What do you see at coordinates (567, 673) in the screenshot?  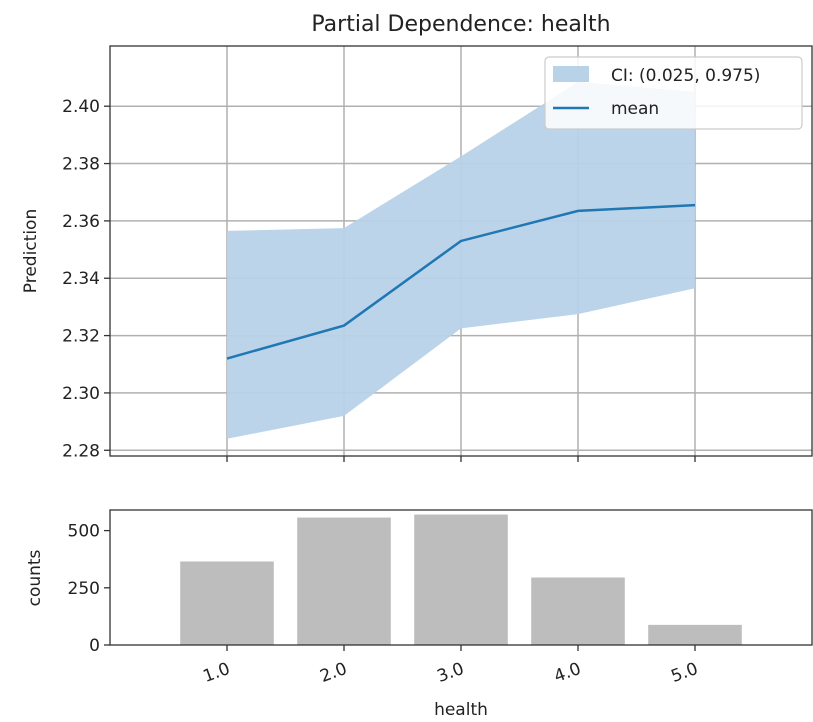 I see `x-tick-label: 4.0` at bounding box center [567, 673].